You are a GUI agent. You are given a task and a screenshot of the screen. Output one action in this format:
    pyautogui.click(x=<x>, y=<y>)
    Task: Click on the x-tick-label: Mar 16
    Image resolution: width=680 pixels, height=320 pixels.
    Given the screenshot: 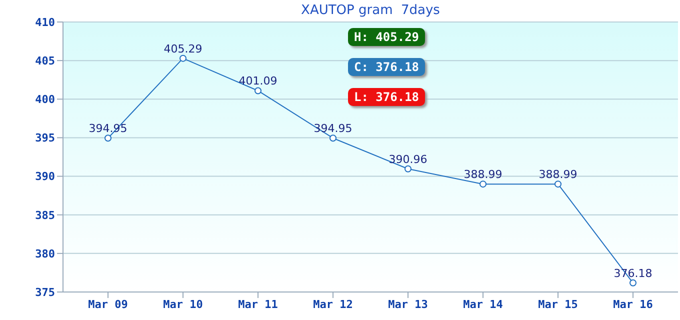 What is the action you would take?
    pyautogui.click(x=633, y=304)
    